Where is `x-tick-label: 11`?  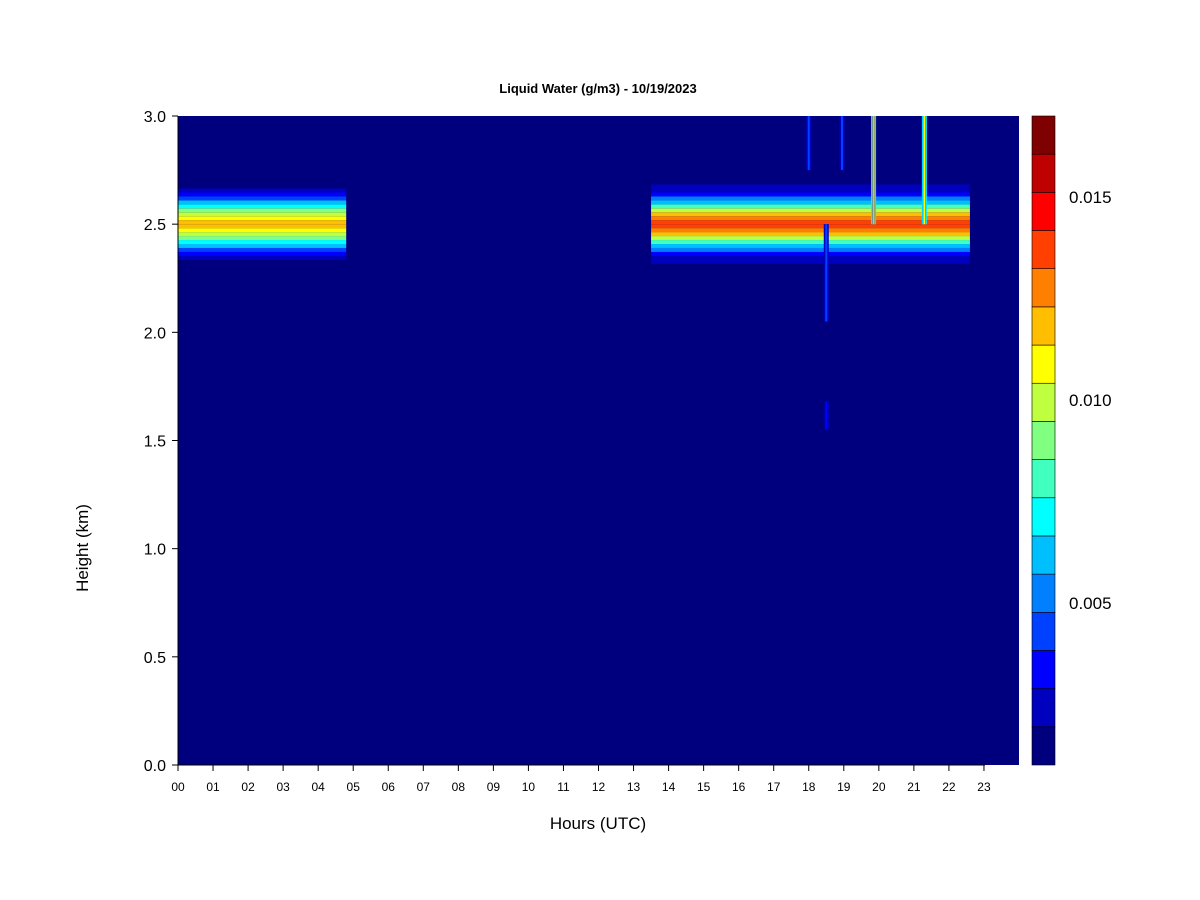
x-tick-label: 11 is located at coordinates (563, 787).